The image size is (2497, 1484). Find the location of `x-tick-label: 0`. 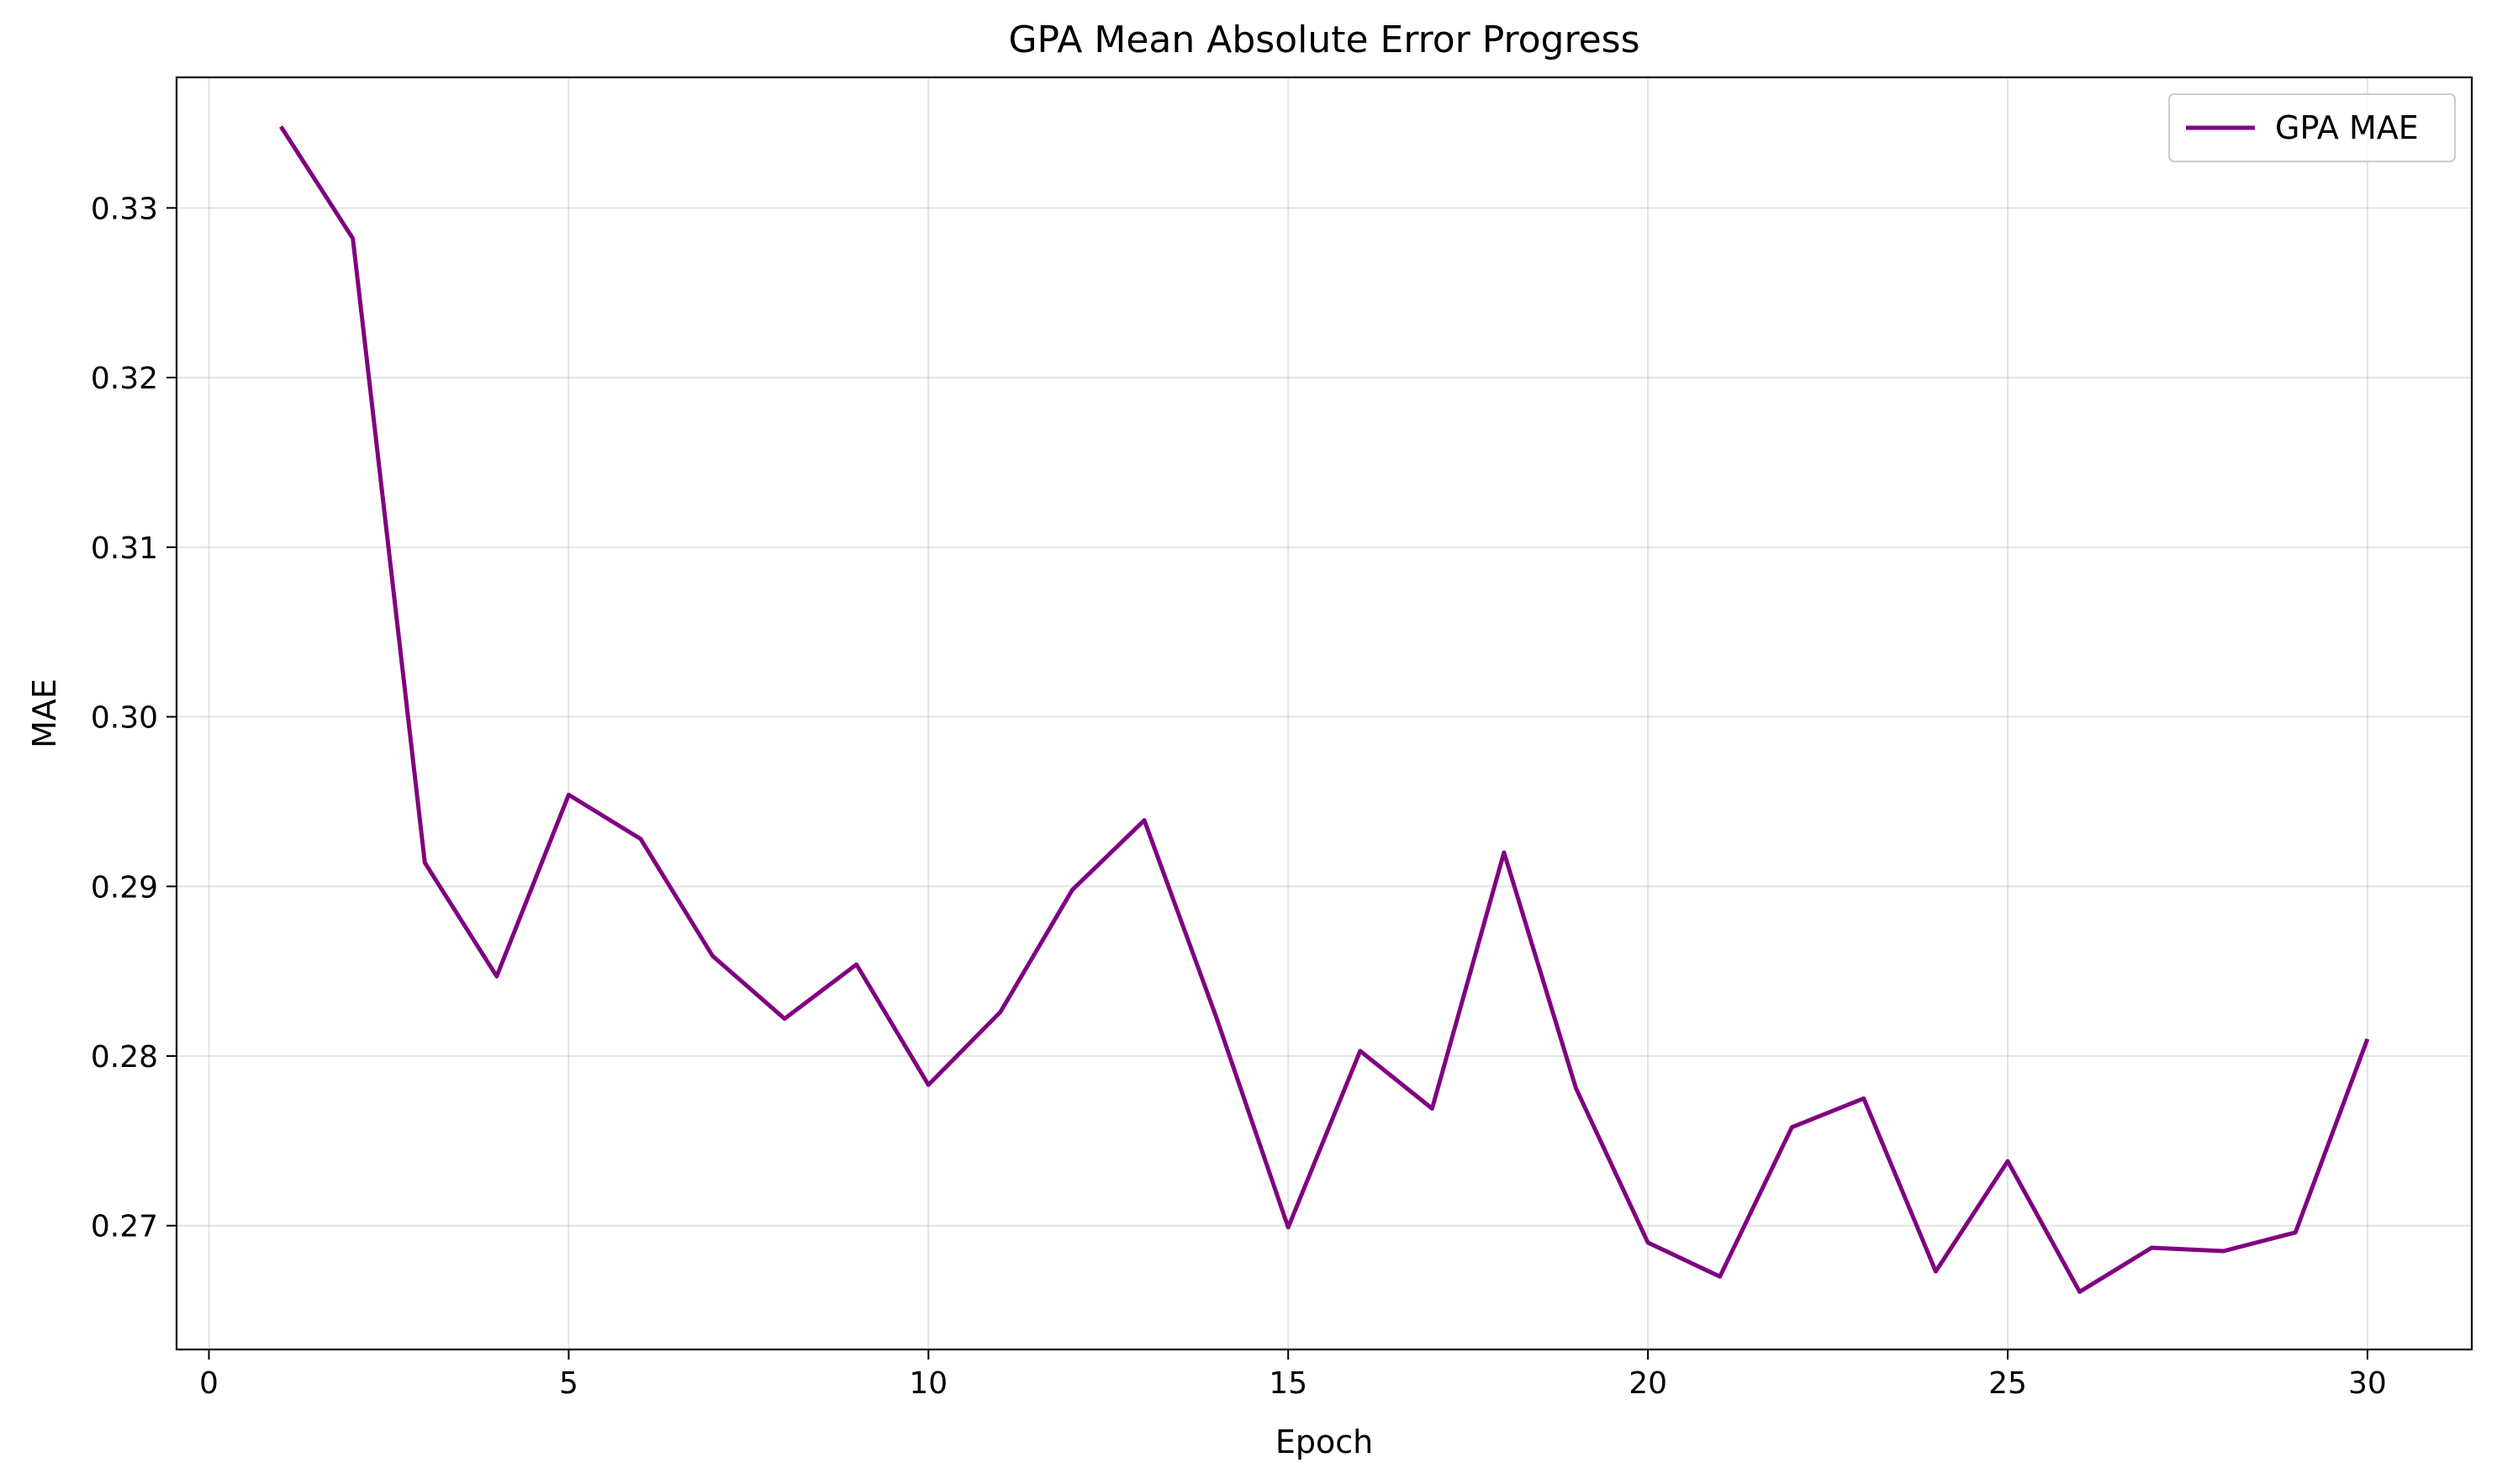

x-tick-label: 0 is located at coordinates (209, 1383).